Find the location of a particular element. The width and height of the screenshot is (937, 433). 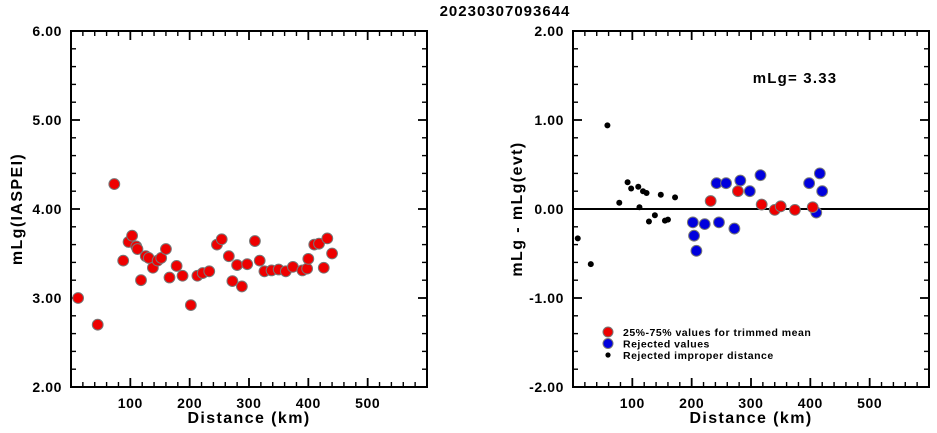

figure-title: 20230307093644 is located at coordinates (505, 11).